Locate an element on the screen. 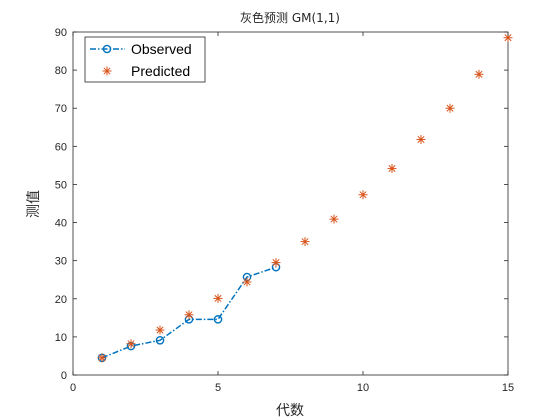 This screenshot has width=560, height=420. y-axis-label: 测值 is located at coordinates (34, 204).